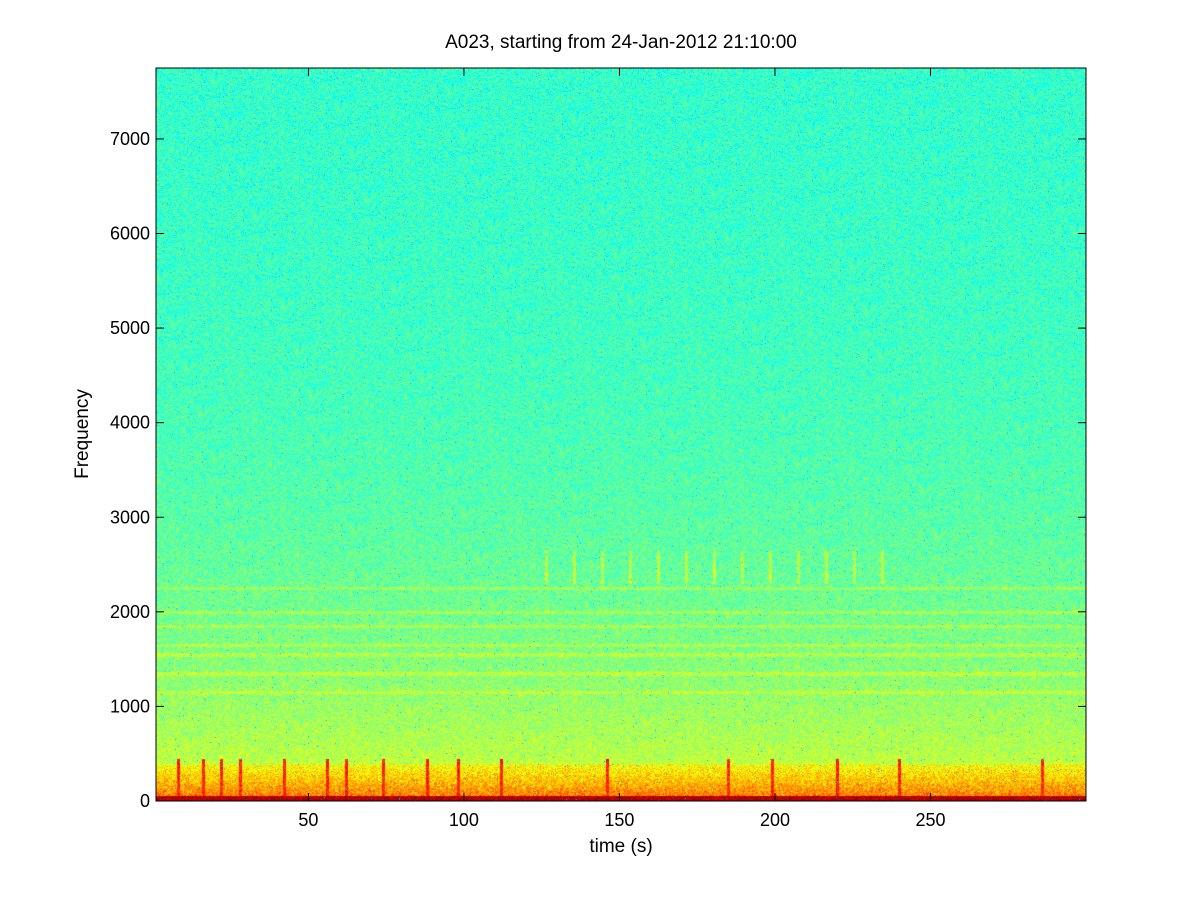 This screenshot has width=1200, height=900. What do you see at coordinates (775, 820) in the screenshot?
I see `x-tick-label: 200` at bounding box center [775, 820].